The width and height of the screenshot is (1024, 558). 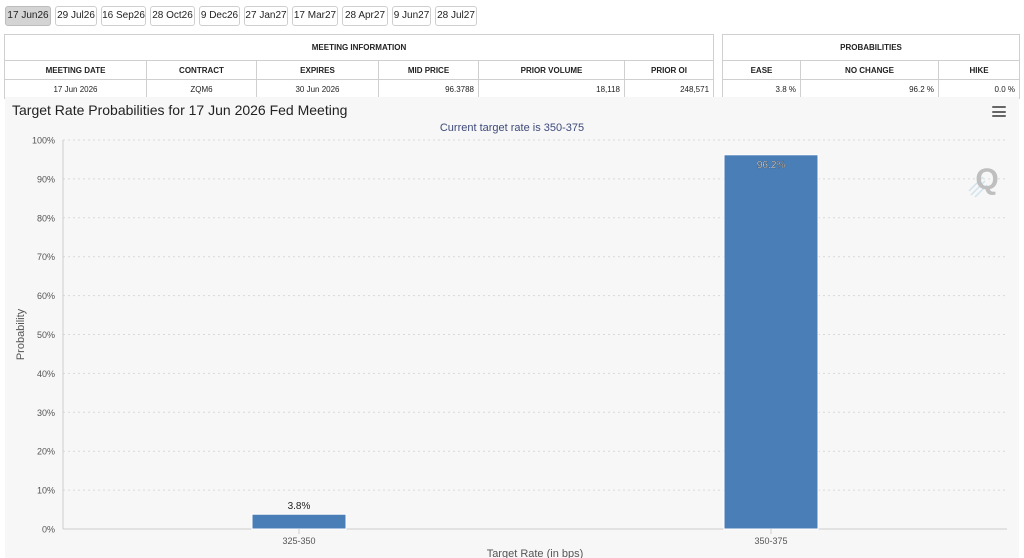 I want to click on column-header: PRIOR OI, so click(x=669, y=70).